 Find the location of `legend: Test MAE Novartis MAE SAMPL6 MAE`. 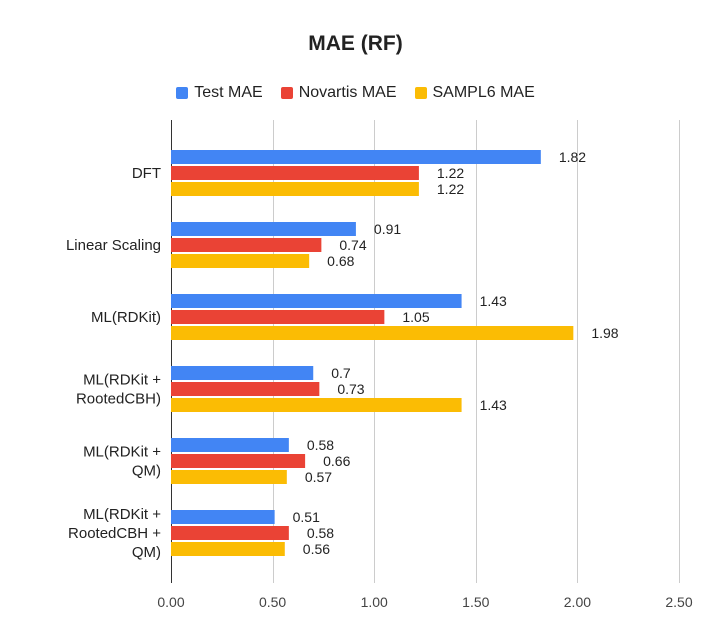

legend: Test MAE Novartis MAE SAMPL6 MAE is located at coordinates (355, 93).